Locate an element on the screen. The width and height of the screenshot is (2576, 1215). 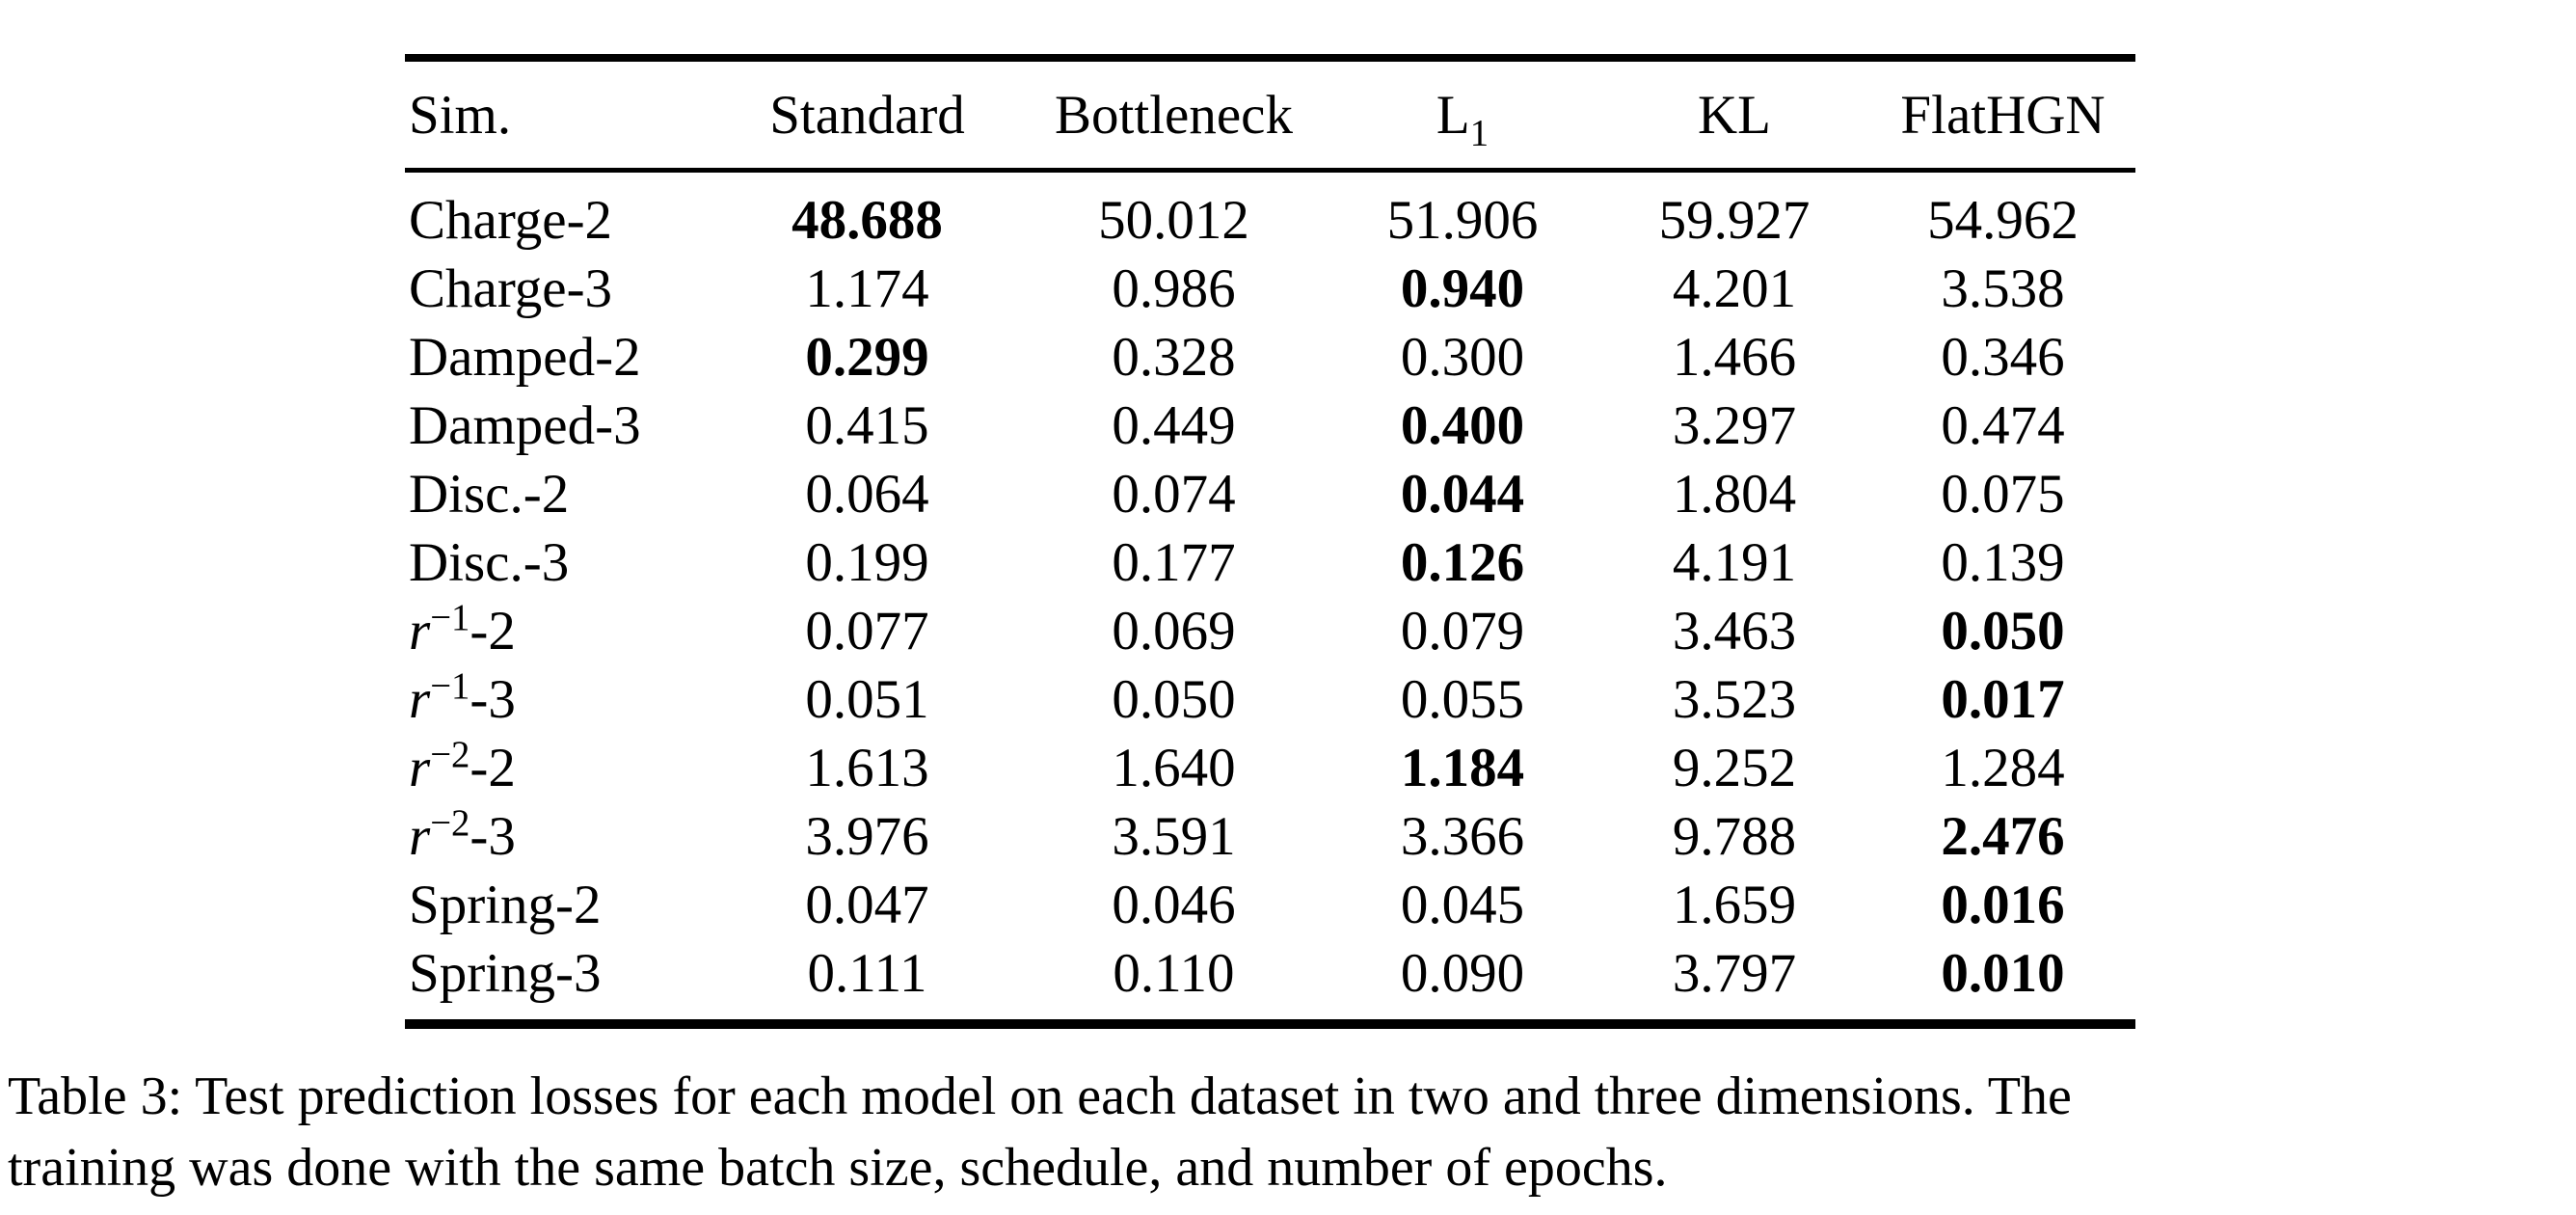
loss-value-cell: 0.474 is located at coordinates (2003, 425).